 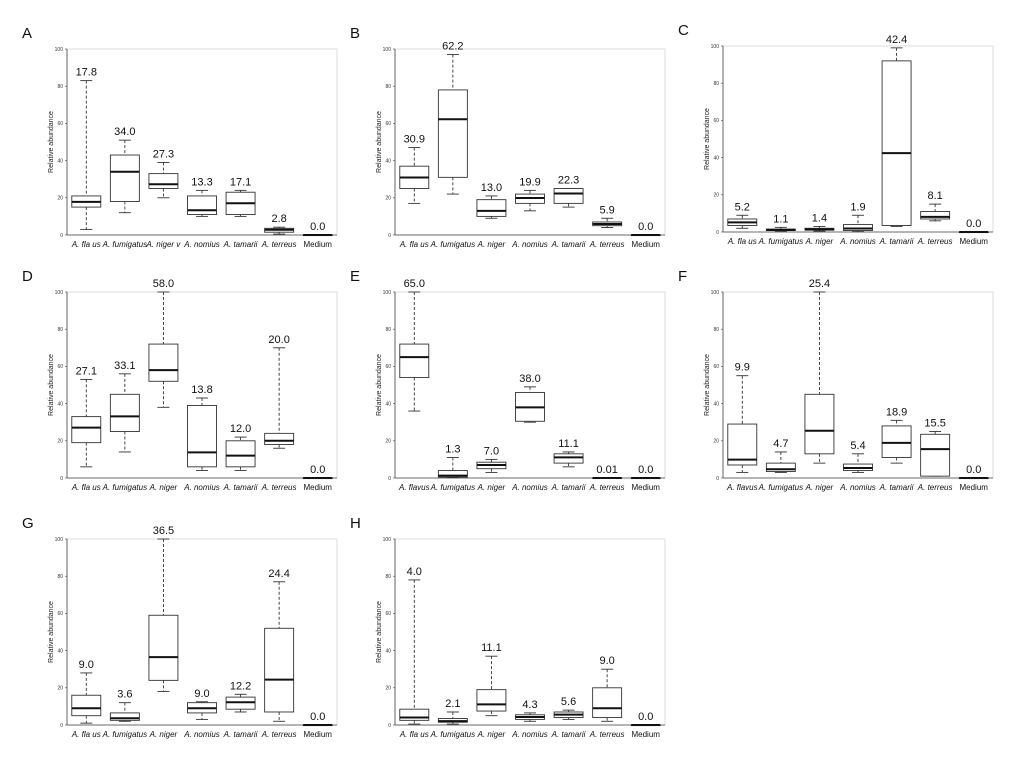 I want to click on data-label: 12.0, so click(x=240, y=429).